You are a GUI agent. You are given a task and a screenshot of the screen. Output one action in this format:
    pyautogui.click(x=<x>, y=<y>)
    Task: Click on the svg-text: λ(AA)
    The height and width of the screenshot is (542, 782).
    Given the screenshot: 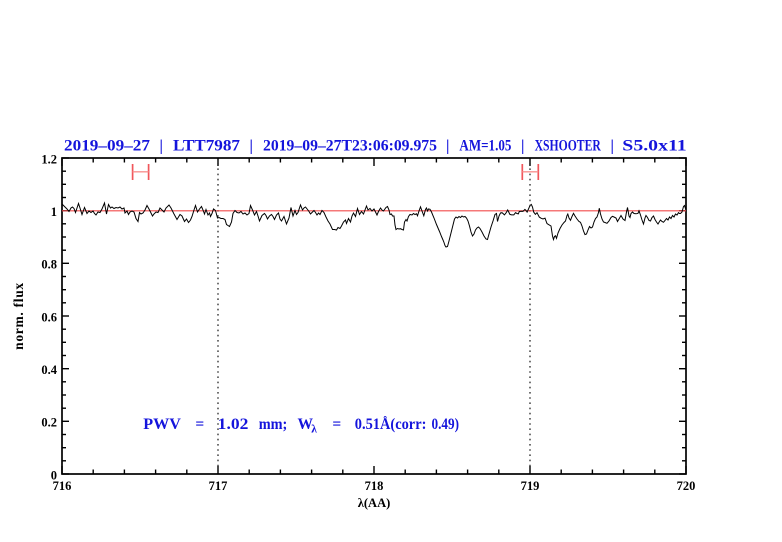 What is the action you would take?
    pyautogui.click(x=374, y=503)
    